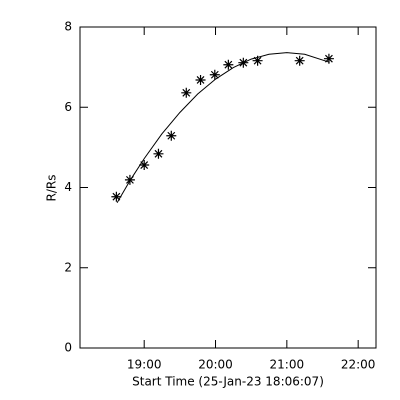 This screenshot has width=400, height=400. What do you see at coordinates (287, 365) in the screenshot?
I see `x-tick-label: 21:00` at bounding box center [287, 365].